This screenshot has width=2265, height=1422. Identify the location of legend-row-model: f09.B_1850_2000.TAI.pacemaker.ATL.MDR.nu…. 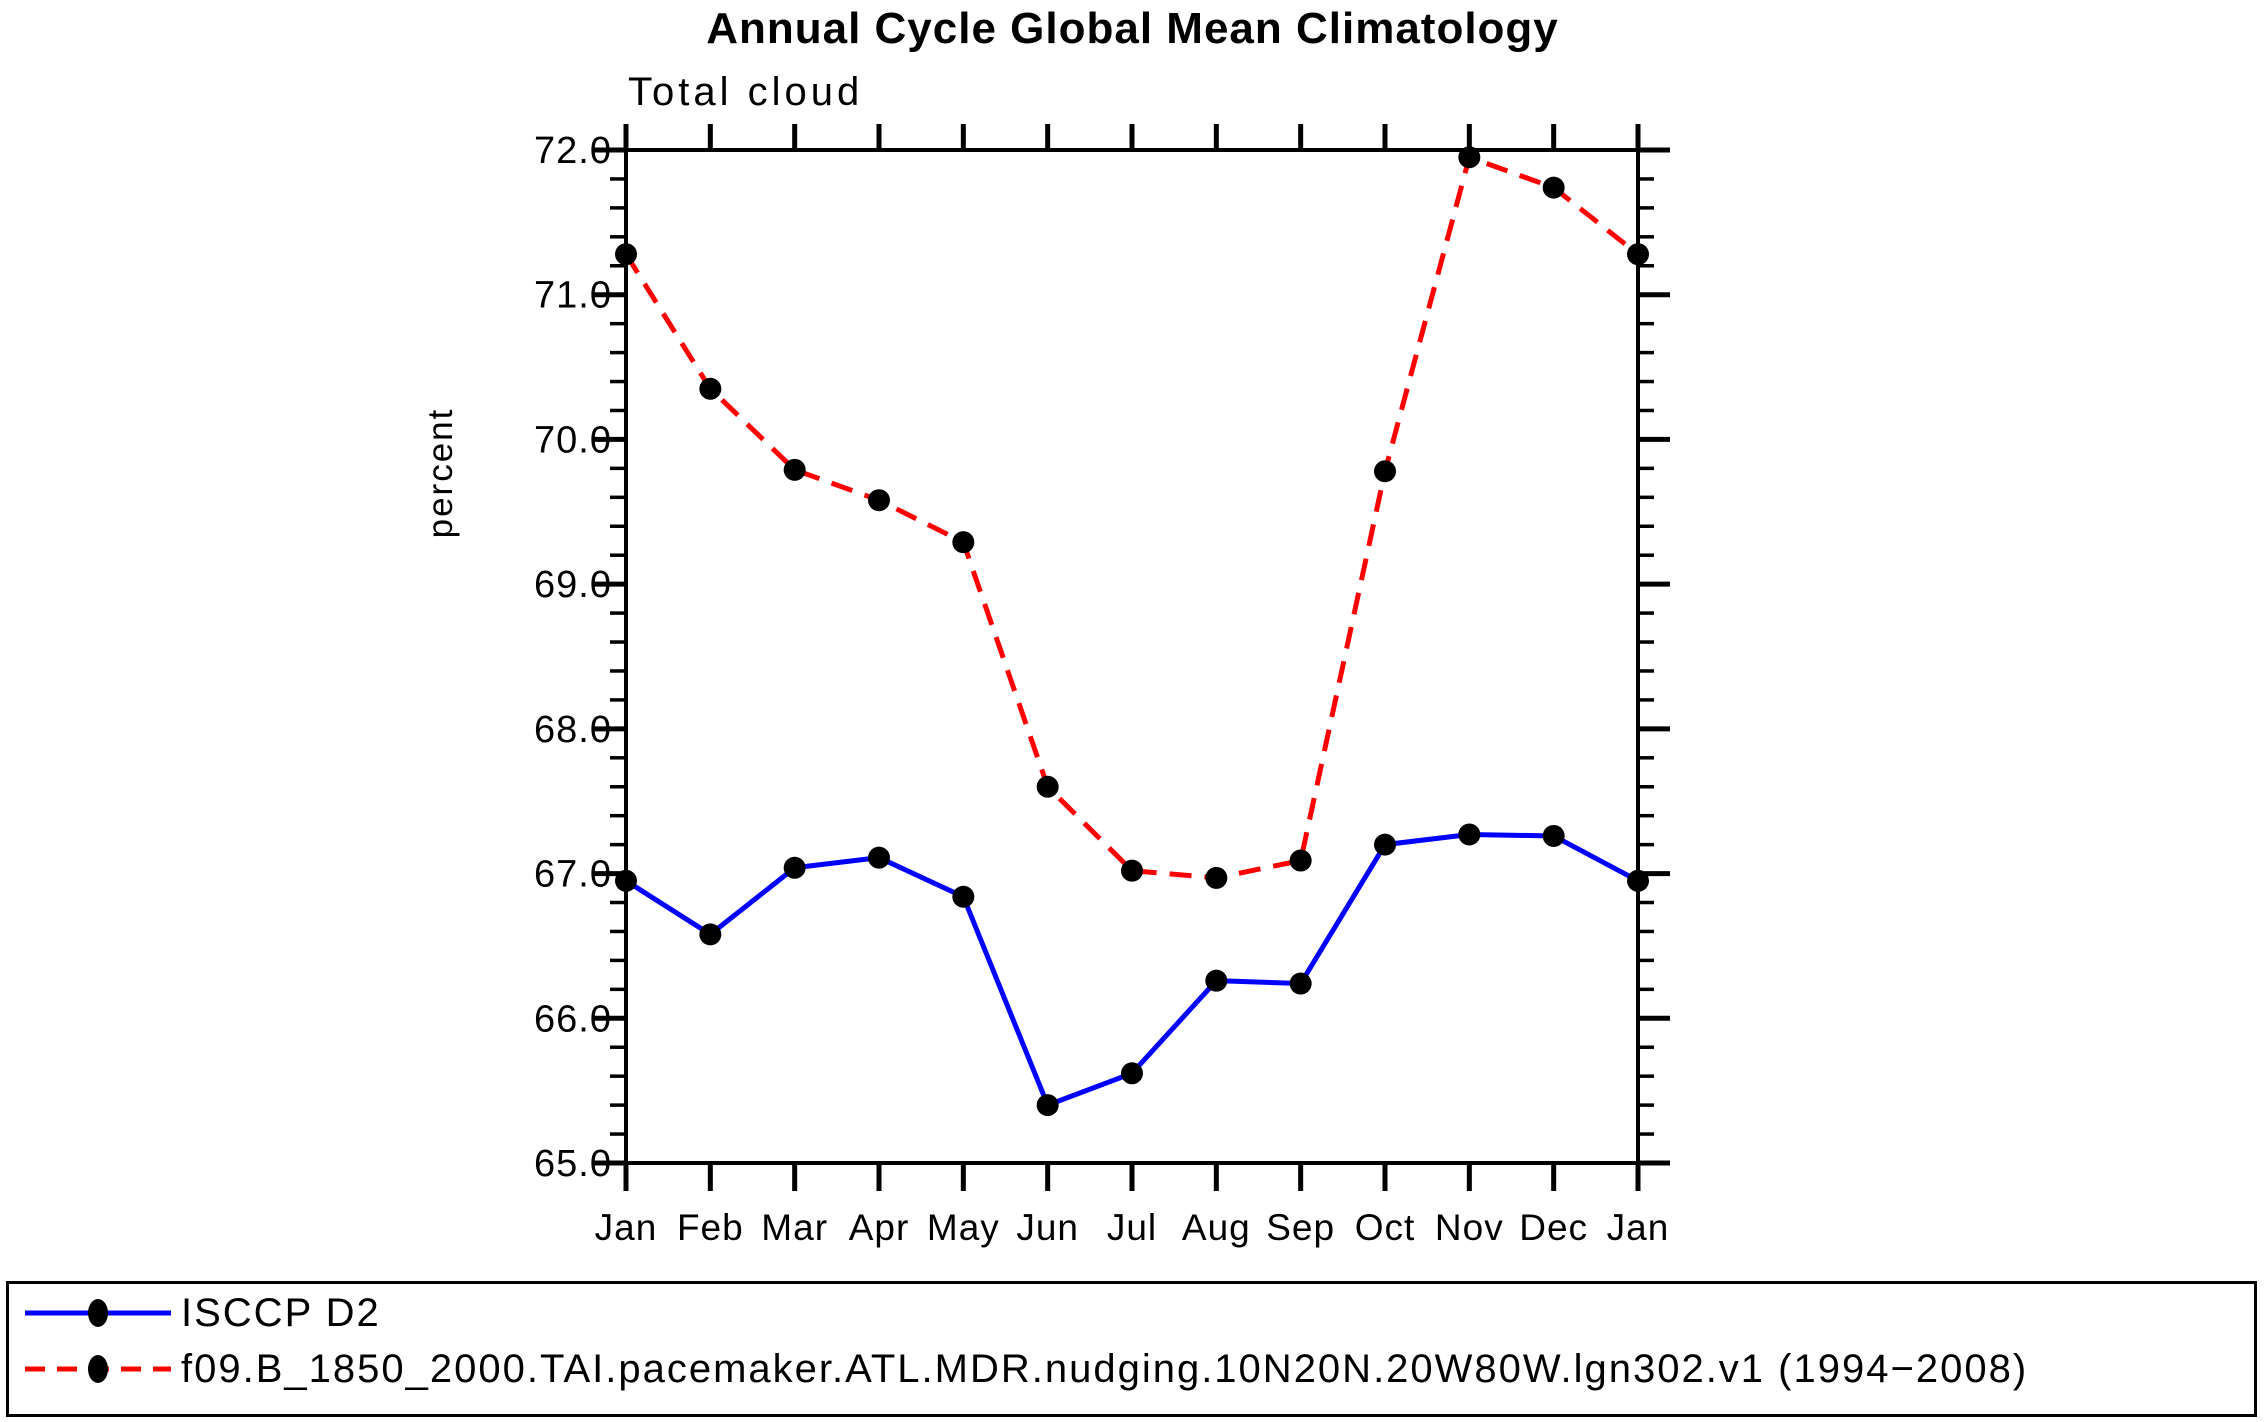
(1025, 1369).